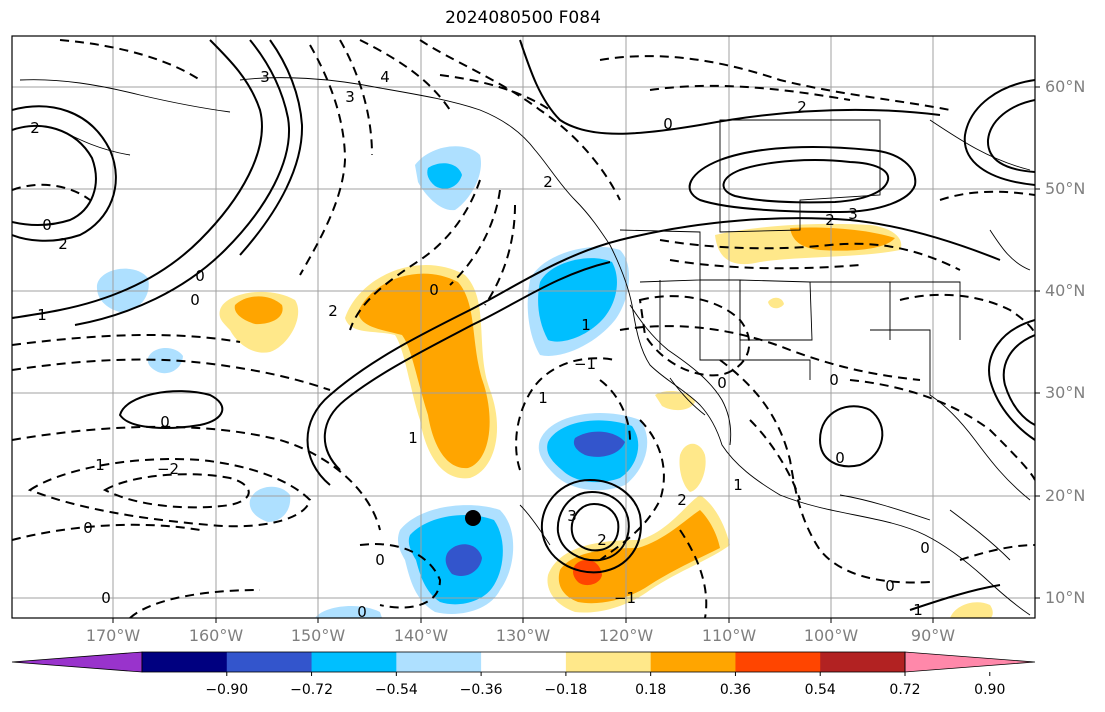 The image size is (1105, 712). What do you see at coordinates (396, 690) in the screenshot?
I see `colorbar-tick-label: −0.54` at bounding box center [396, 690].